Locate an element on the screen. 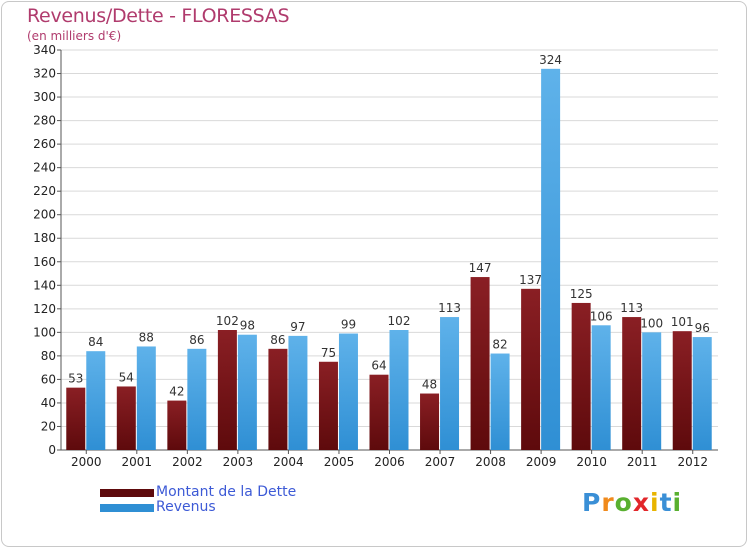 Image resolution: width=750 pixels, height=550 pixels. x-tick-label: 2000 is located at coordinates (86, 462).